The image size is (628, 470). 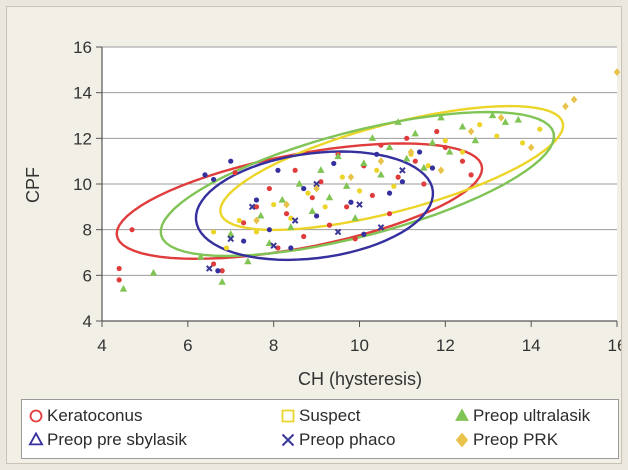 What do you see at coordinates (117, 439) in the screenshot?
I see `legend-label: Preop pre sbylasik` at bounding box center [117, 439].